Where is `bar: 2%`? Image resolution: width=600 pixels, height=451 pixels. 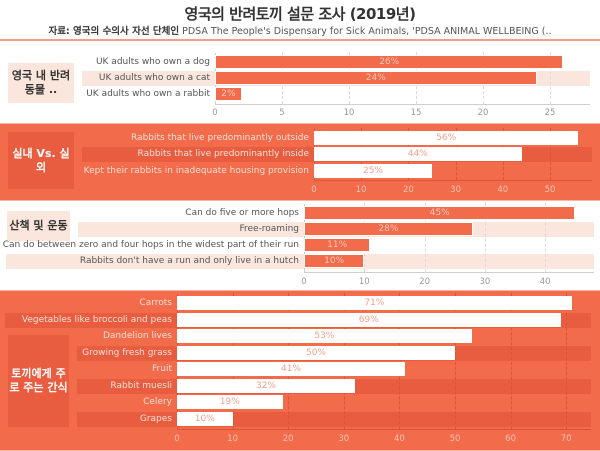
bar: 2% is located at coordinates (228, 94).